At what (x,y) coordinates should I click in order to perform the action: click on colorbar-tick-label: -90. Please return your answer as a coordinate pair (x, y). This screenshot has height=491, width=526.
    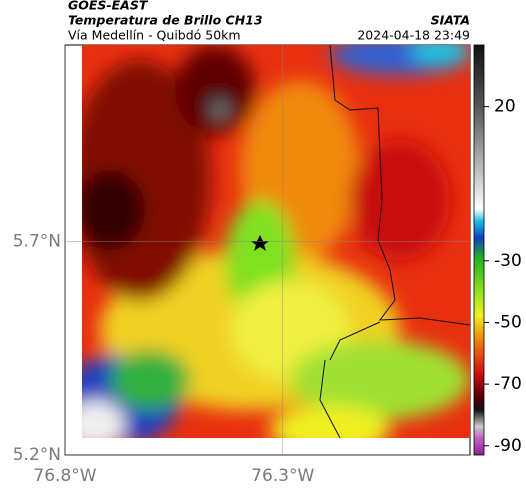
    Looking at the image, I should click on (508, 446).